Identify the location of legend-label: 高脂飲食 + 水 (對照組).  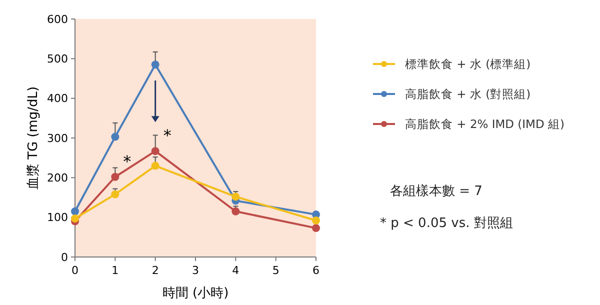
(468, 94).